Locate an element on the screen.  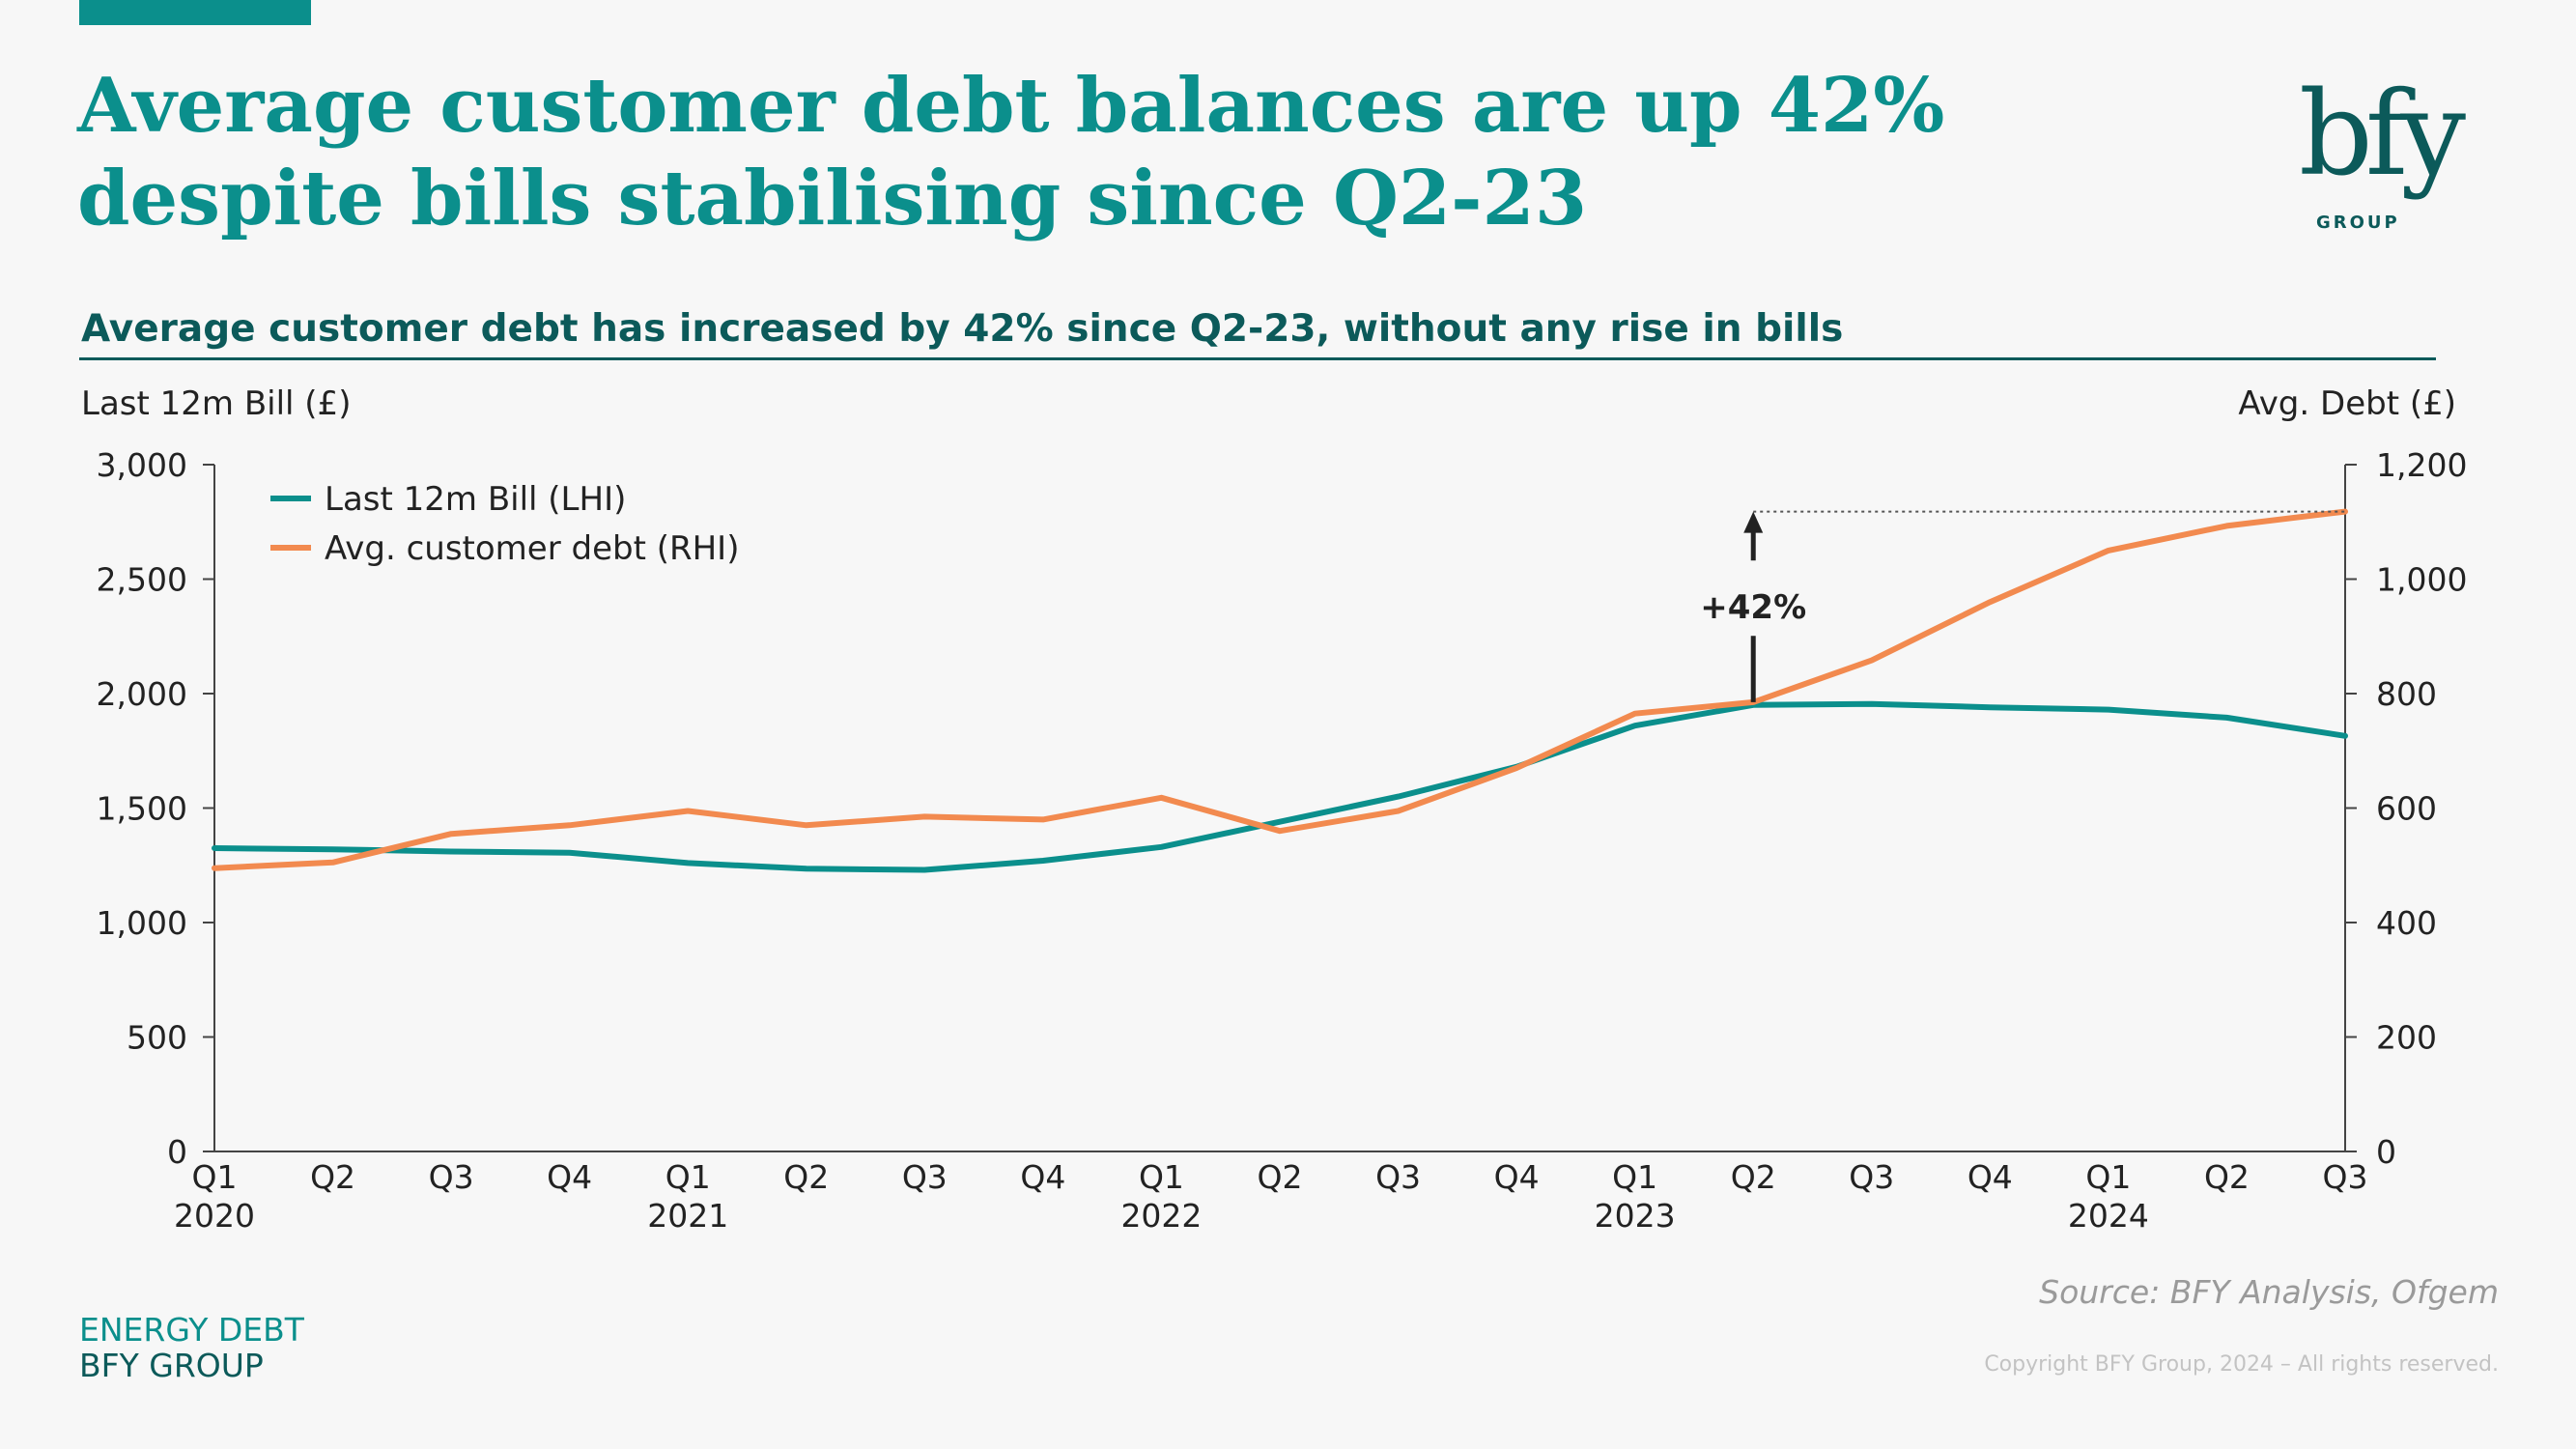
left-tick-label: 1,000 is located at coordinates (142, 923).